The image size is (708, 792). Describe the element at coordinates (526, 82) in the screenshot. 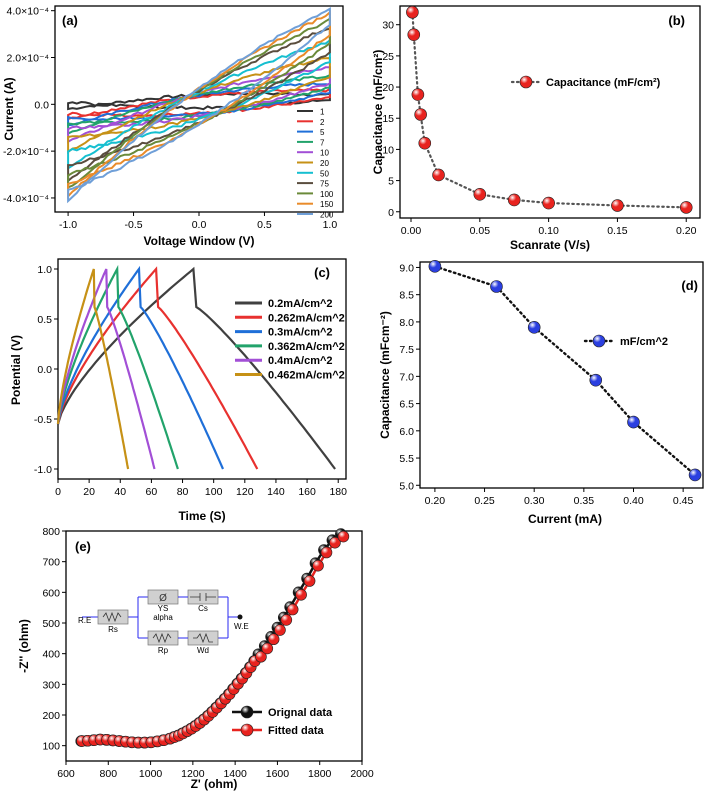

I see `legend-marker` at that location.